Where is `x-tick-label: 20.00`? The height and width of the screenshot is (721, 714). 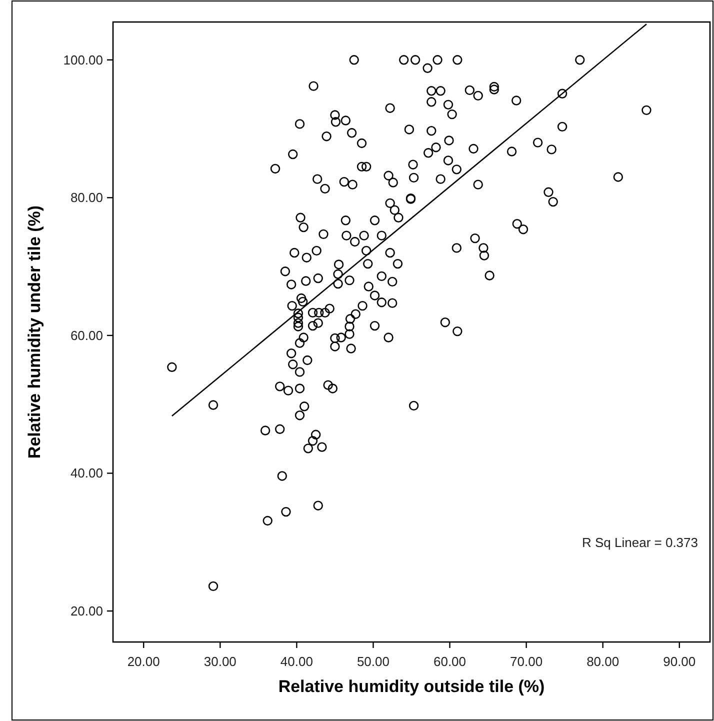 x-tick-label: 20.00 is located at coordinates (143, 661).